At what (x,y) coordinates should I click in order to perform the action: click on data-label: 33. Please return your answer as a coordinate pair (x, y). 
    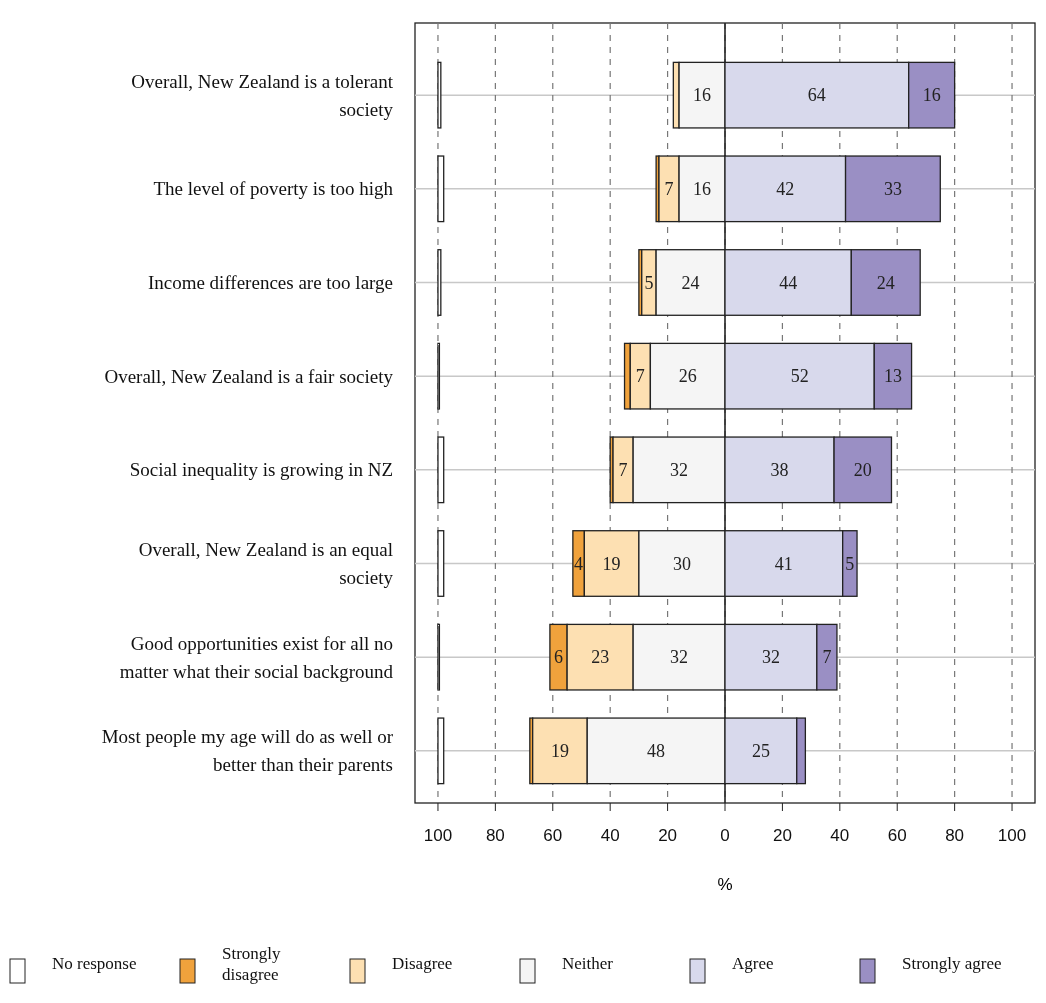
    Looking at the image, I should click on (892, 189).